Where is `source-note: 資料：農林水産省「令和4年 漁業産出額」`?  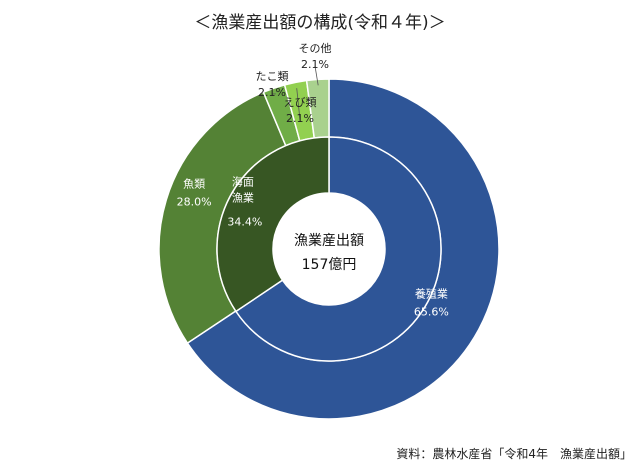 source-note: 資料：農林水産省「令和4年 漁業産出額」 is located at coordinates (514, 454).